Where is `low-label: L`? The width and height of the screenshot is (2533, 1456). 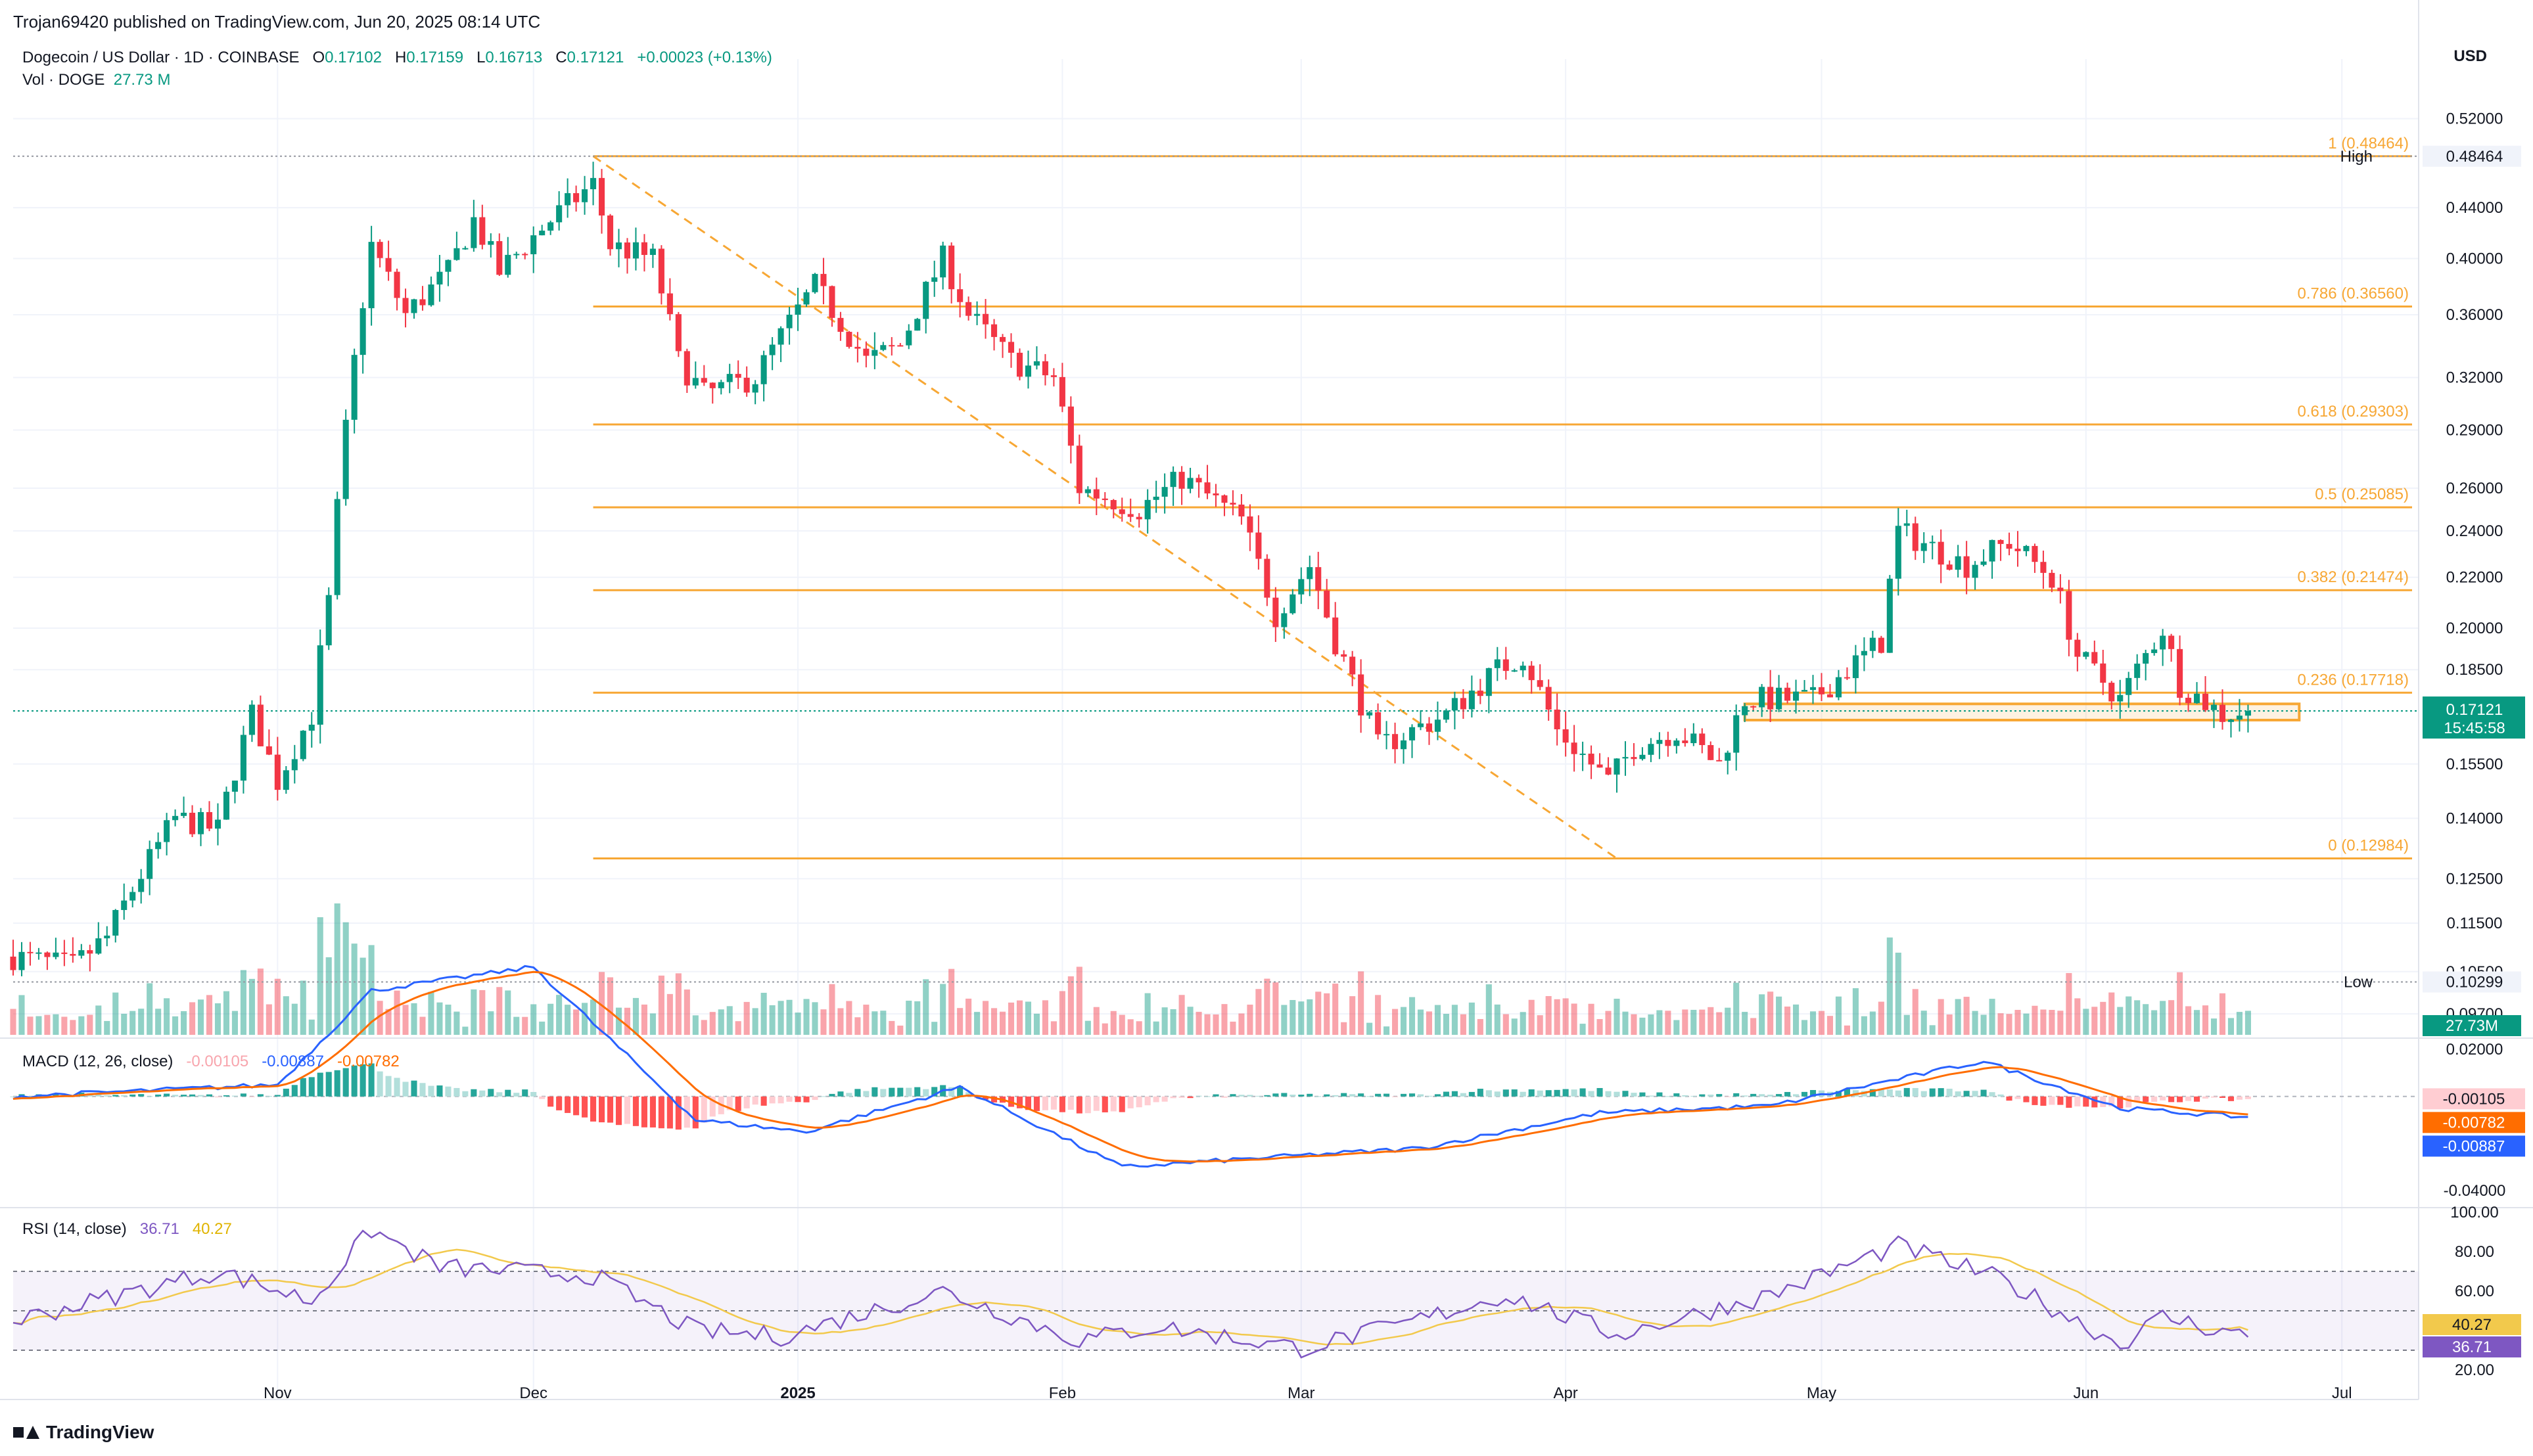
low-label: L is located at coordinates (481, 57).